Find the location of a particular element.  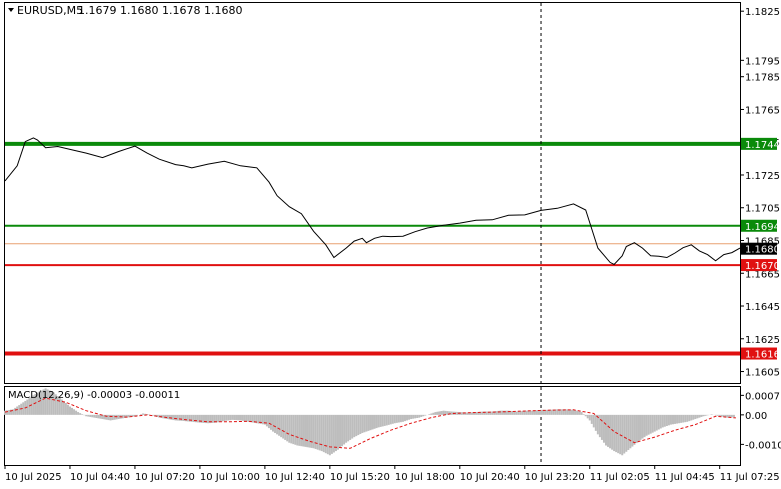

time-tick-label: 11 Jul 02:05 is located at coordinates (620, 477).